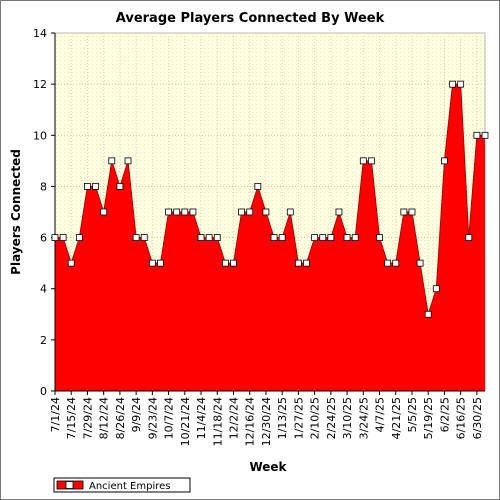 The image size is (500, 500). Describe the element at coordinates (169, 418) in the screenshot. I see `x-tick-label: 10/7/24` at that location.